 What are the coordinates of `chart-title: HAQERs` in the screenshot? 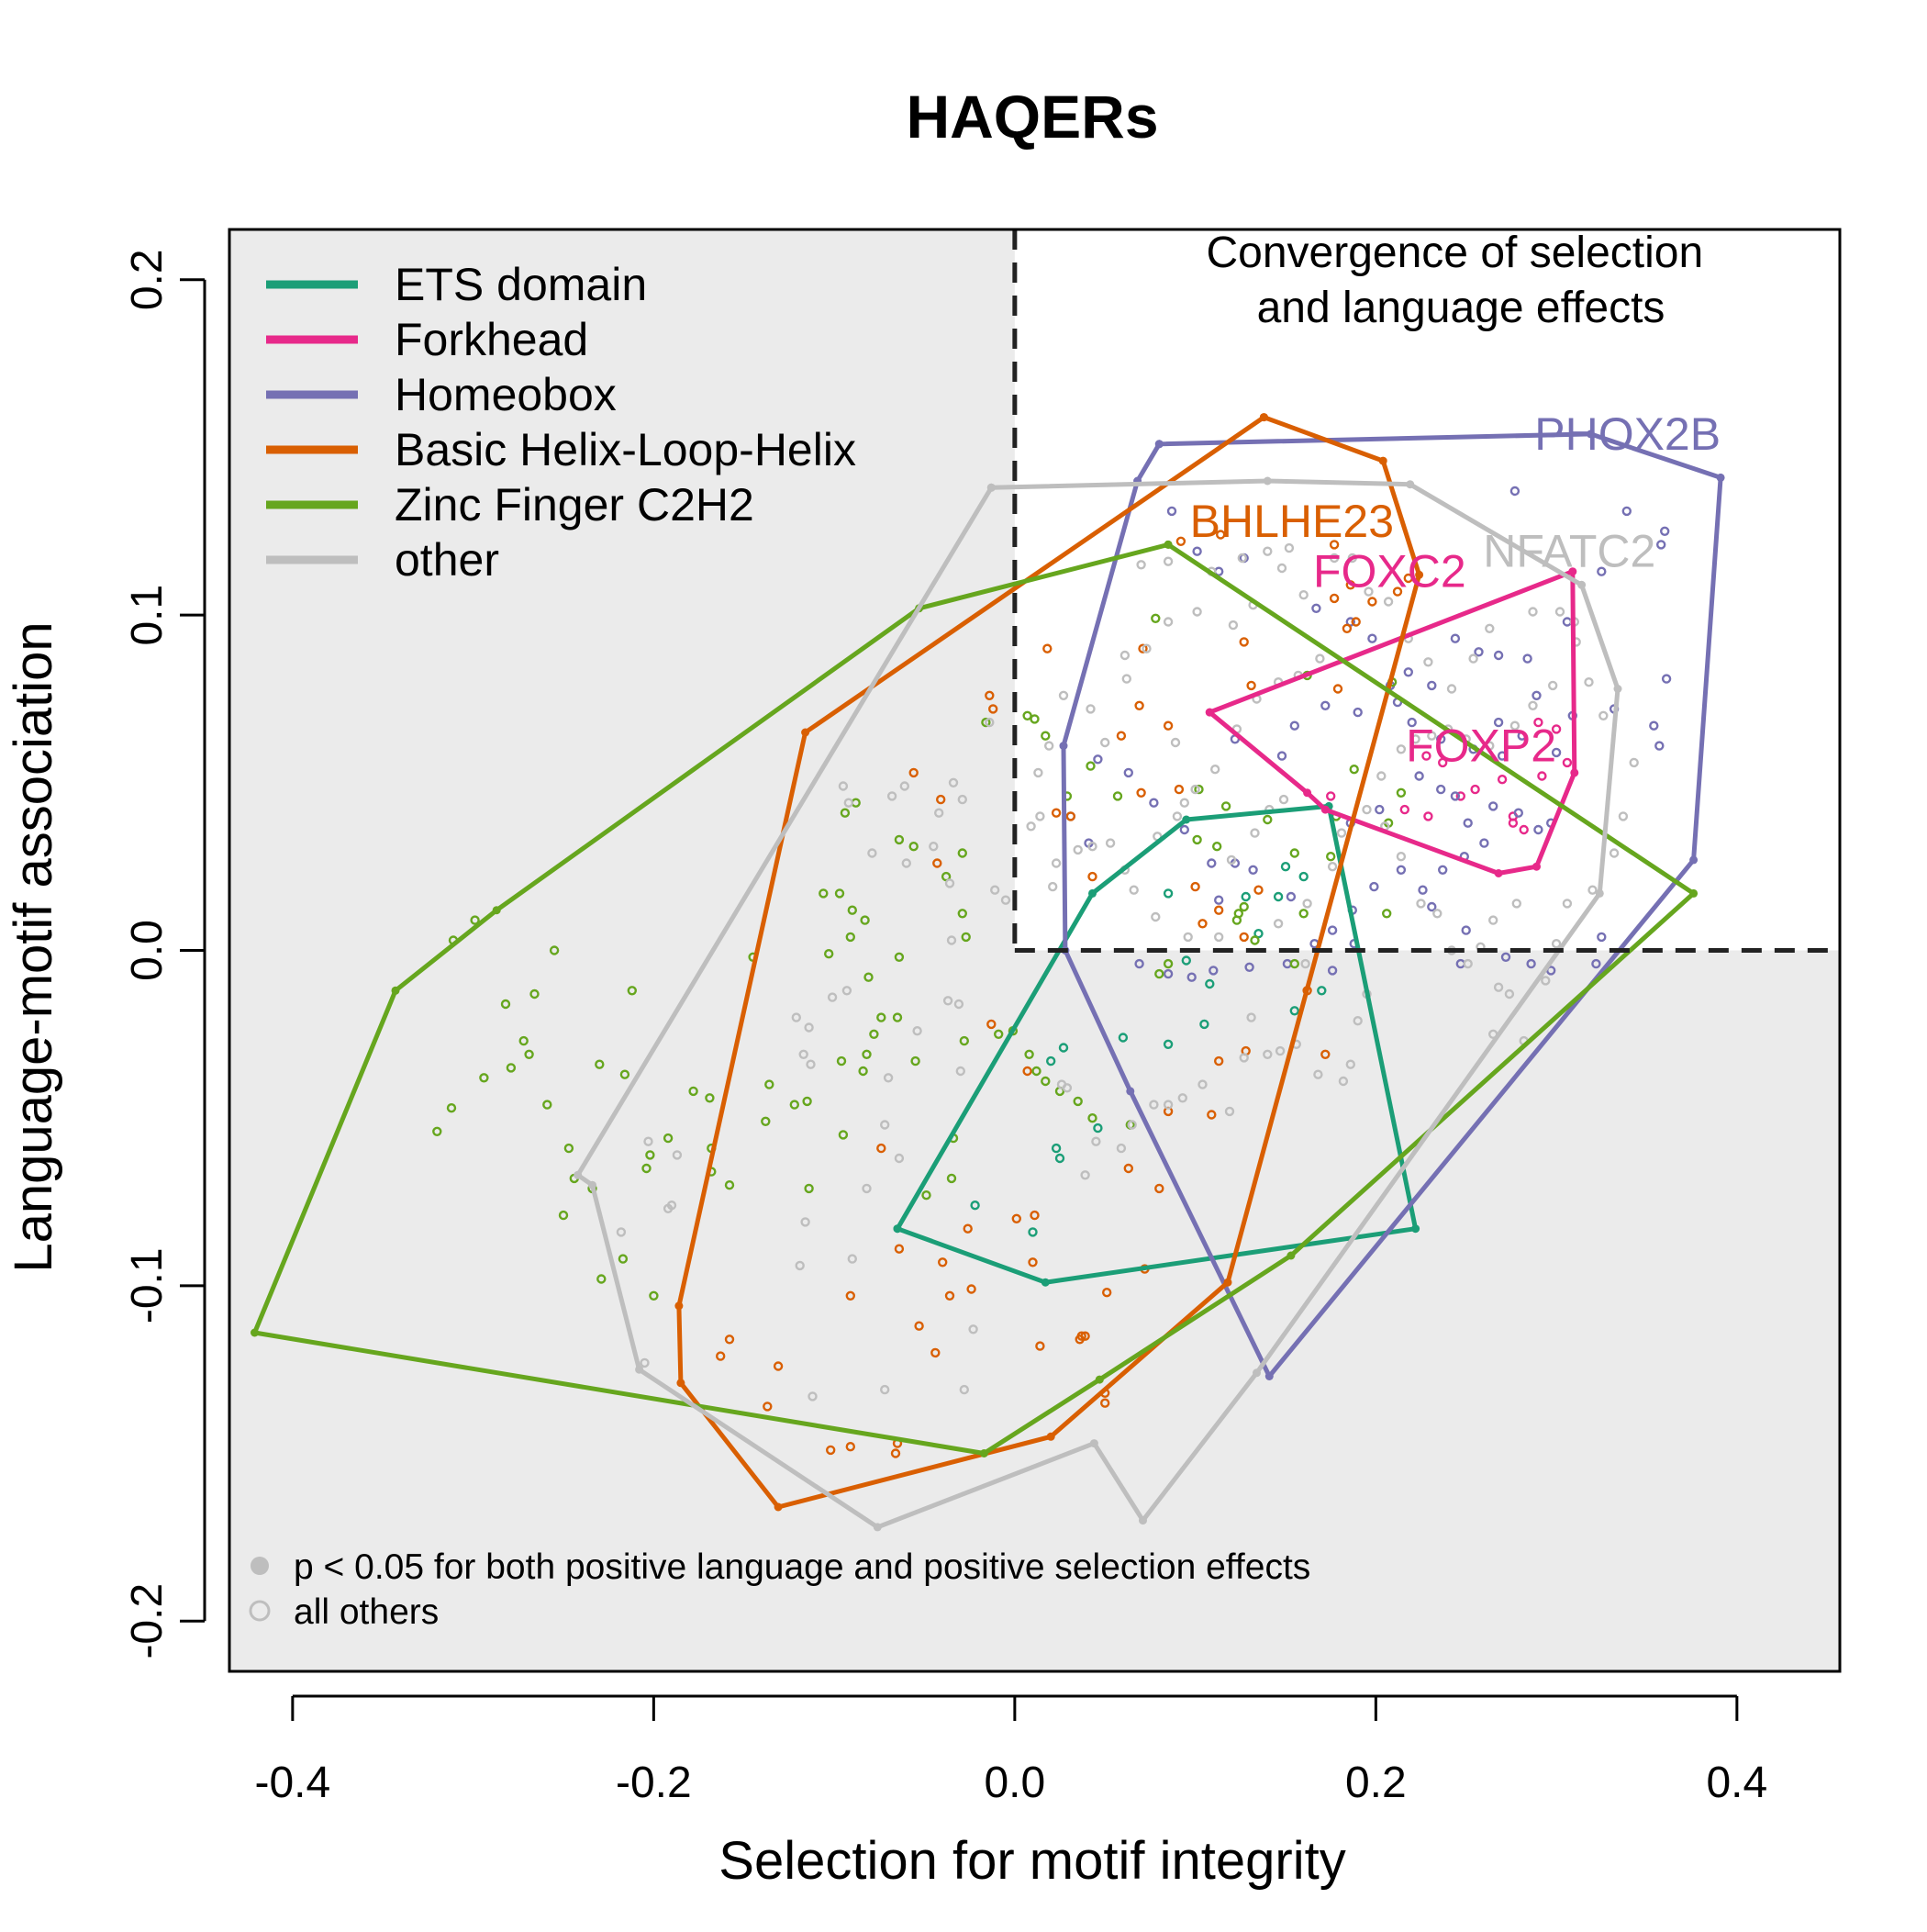 It's located at (1032, 117).